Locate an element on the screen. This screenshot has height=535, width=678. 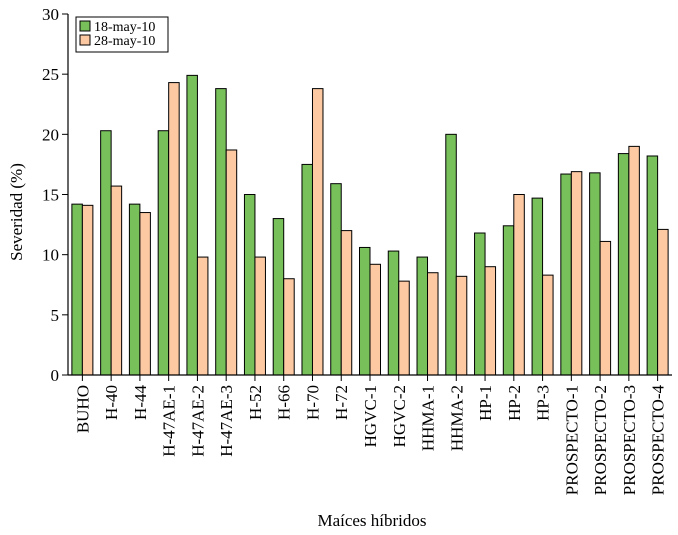
legend-label-28-may-10: 28-may-10 is located at coordinates (124, 41).